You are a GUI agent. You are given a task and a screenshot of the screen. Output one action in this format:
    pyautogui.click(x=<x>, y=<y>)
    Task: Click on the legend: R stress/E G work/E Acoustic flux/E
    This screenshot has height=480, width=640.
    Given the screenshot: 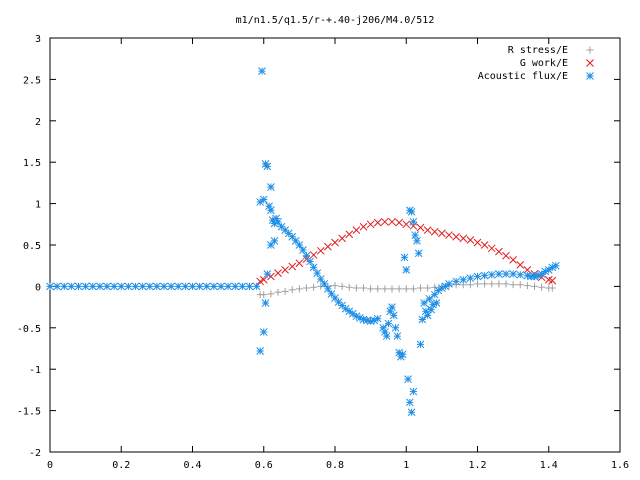 What is the action you would take?
    pyautogui.click(x=536, y=63)
    